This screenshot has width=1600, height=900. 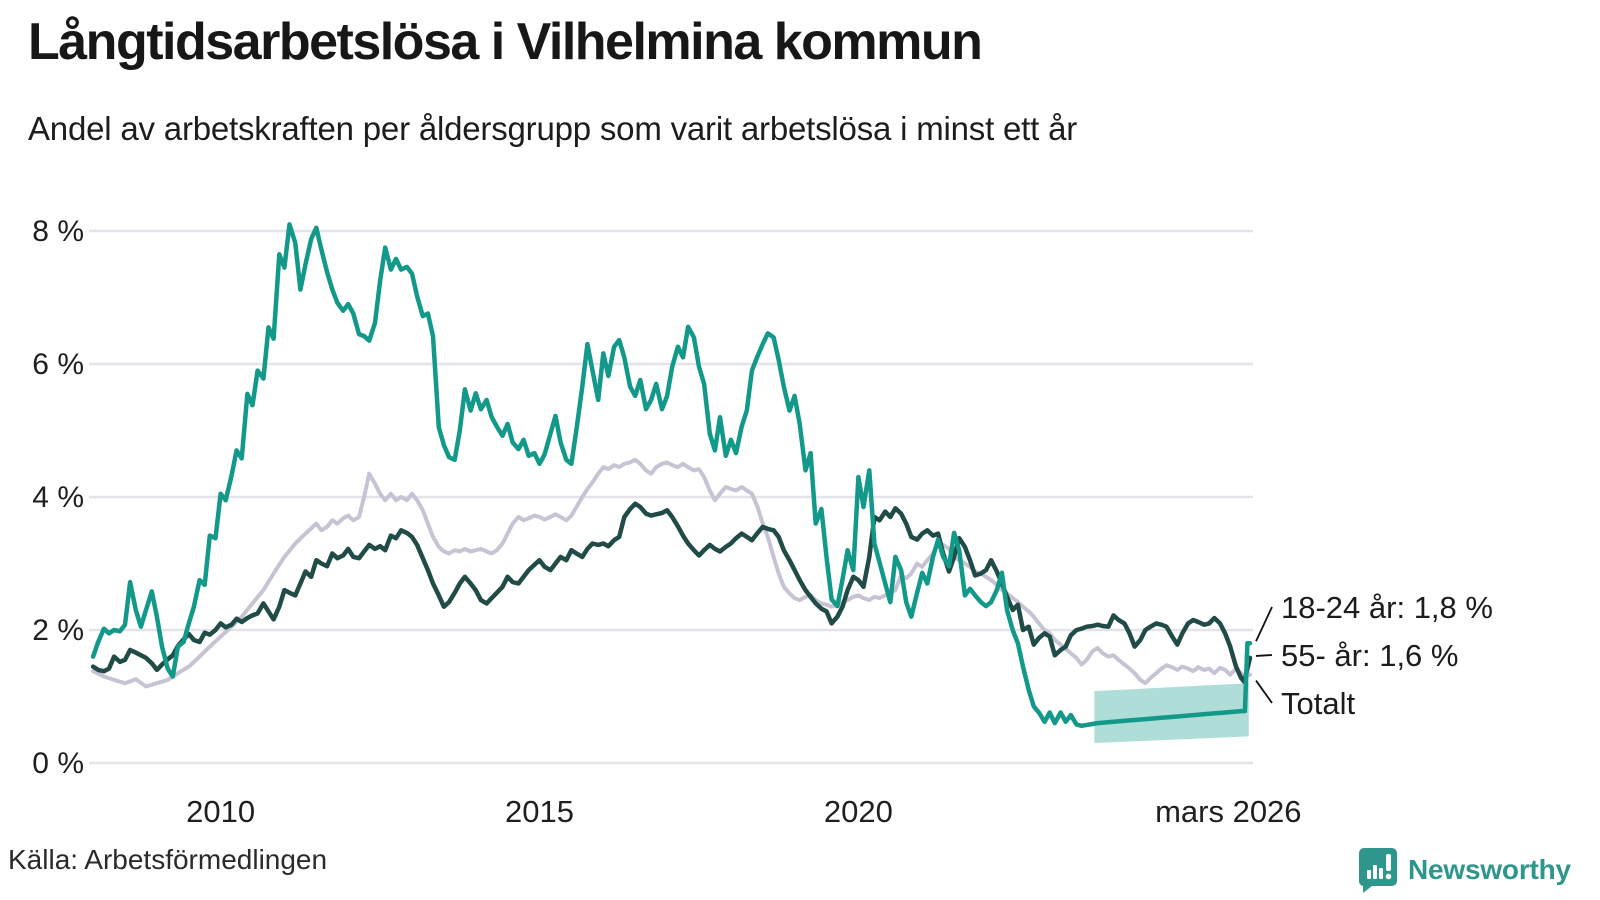 I want to click on series-line-55-r, so click(x=671, y=593).